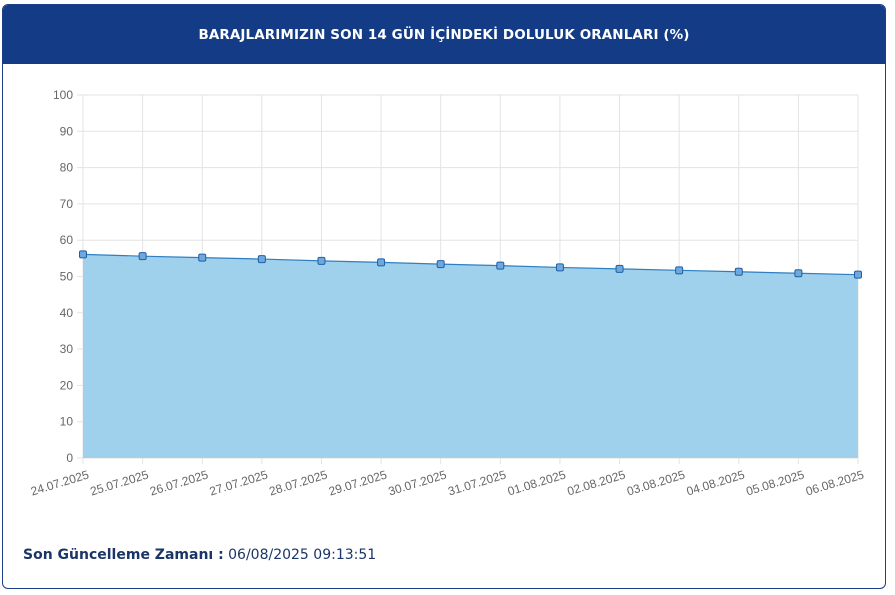 Image resolution: width=895 pixels, height=595 pixels. What do you see at coordinates (298, 482) in the screenshot?
I see `x-tick-label: 28.07.2025` at bounding box center [298, 482].